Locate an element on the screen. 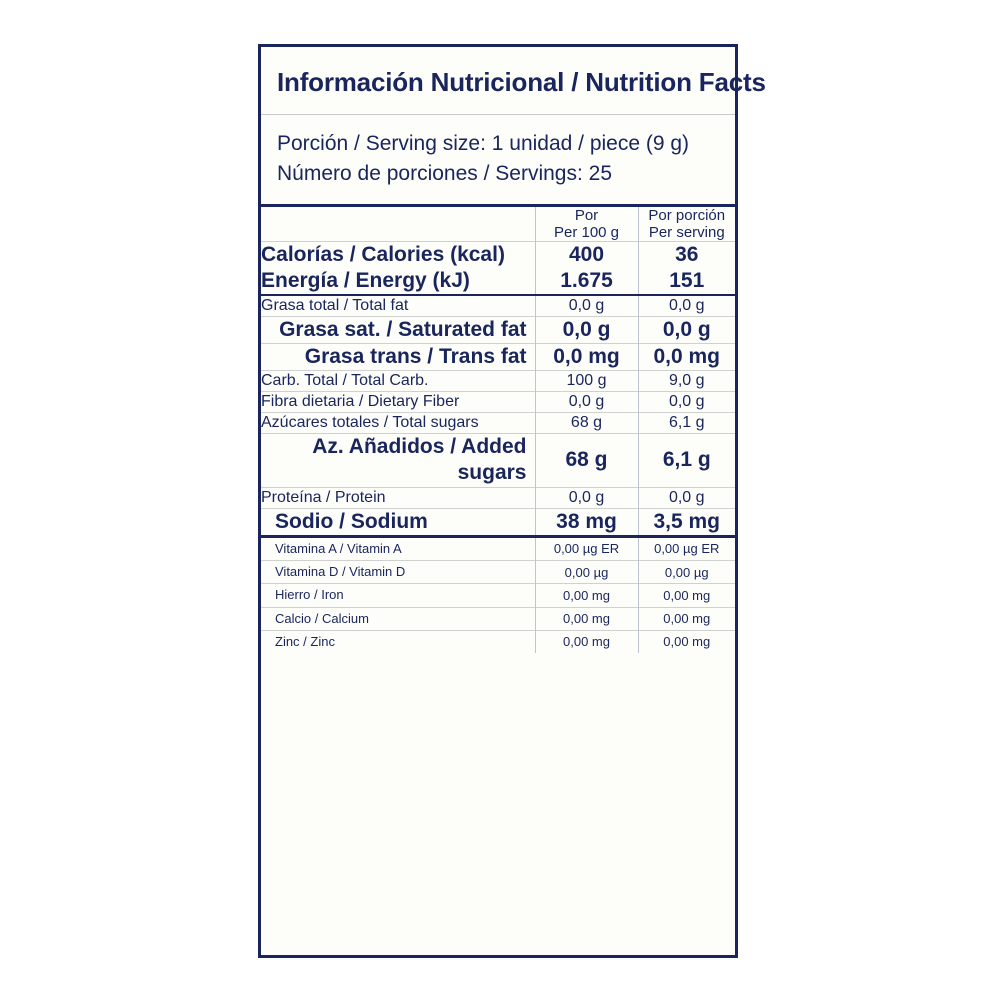 This screenshot has width=1000, height=1000. nutrient-per-100g: 0,0 mg is located at coordinates (586, 356).